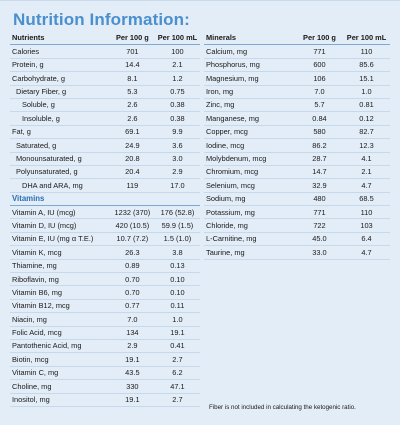 The height and width of the screenshot is (425, 400). What do you see at coordinates (60, 359) in the screenshot?
I see `row-label: Biotin, mcg` at bounding box center [60, 359].